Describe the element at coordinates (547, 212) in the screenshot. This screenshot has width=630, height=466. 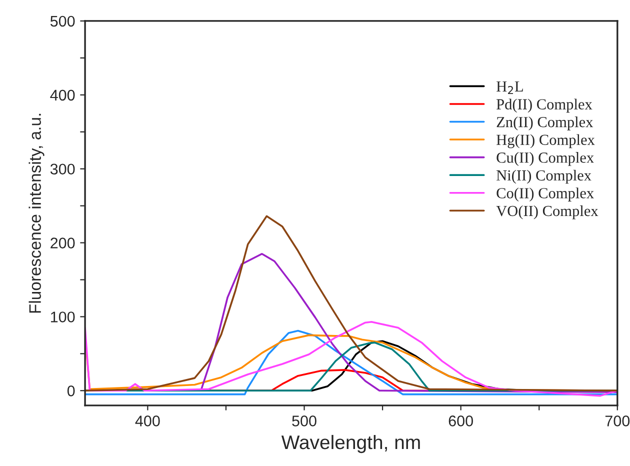
I see `legend-label: VO(II) Complex` at that location.